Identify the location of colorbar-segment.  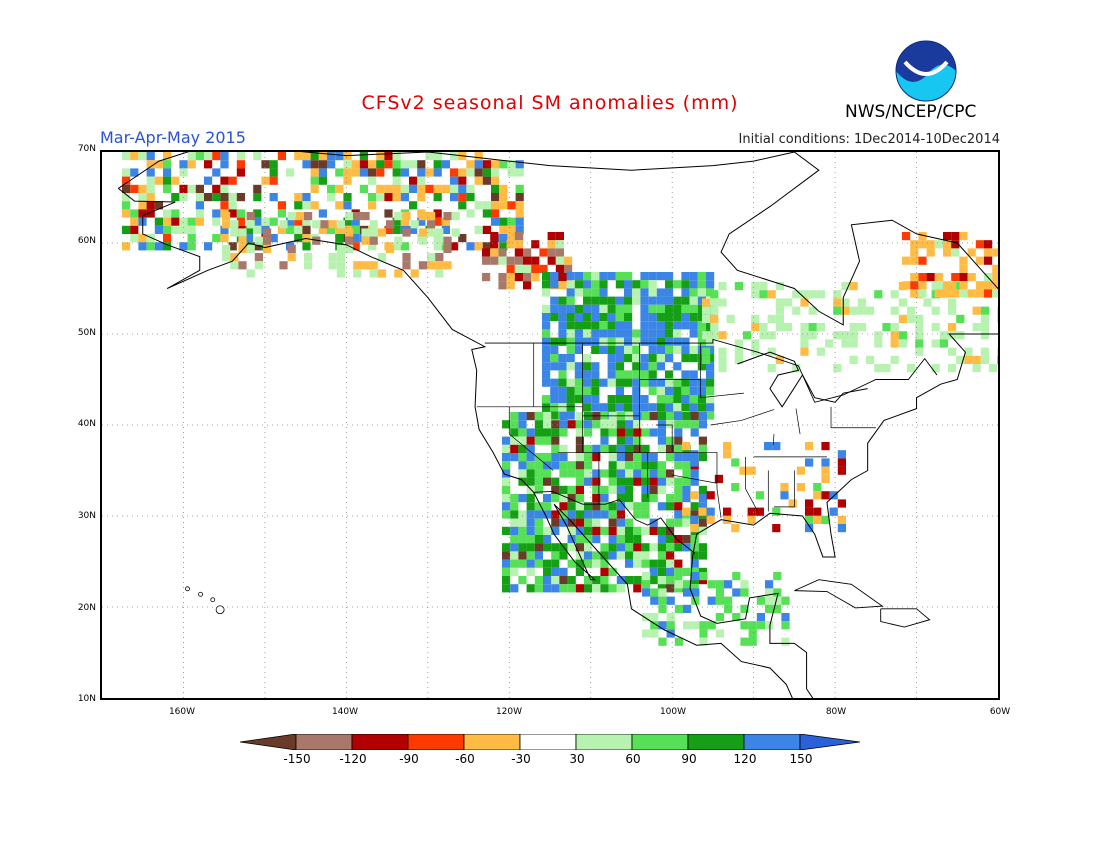
(716, 742).